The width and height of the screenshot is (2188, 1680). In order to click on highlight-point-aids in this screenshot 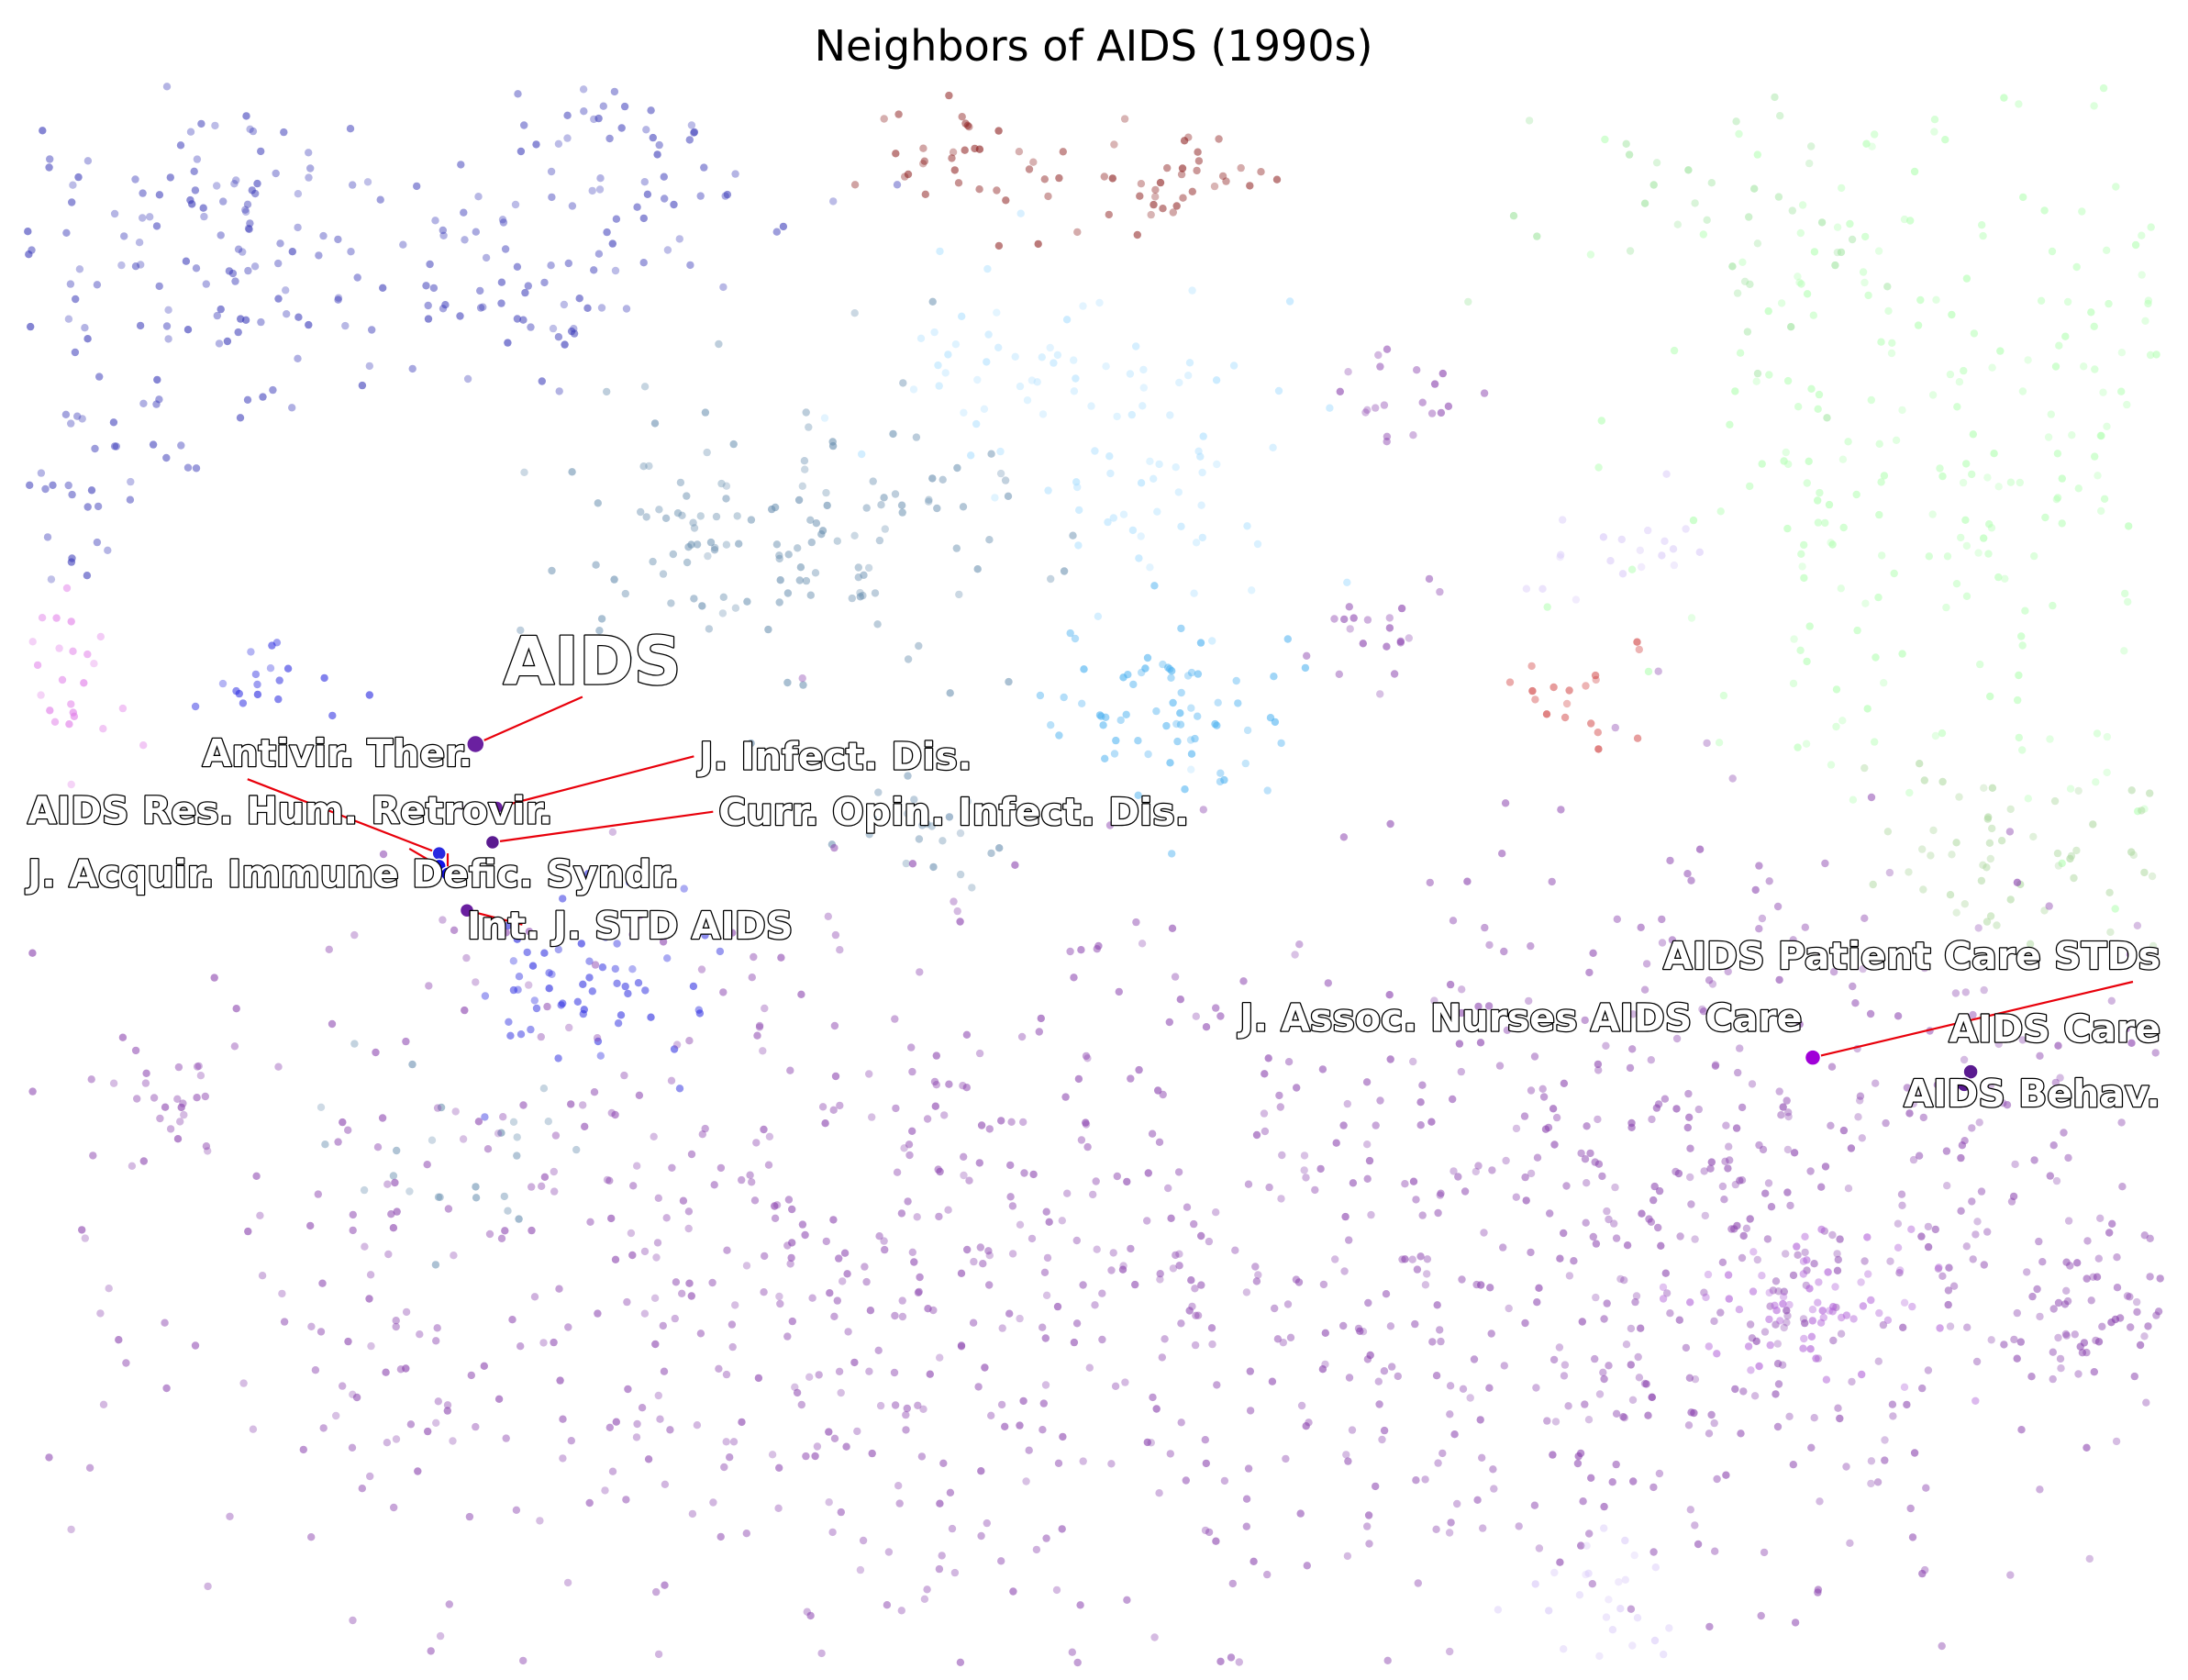, I will do `click(475, 744)`.